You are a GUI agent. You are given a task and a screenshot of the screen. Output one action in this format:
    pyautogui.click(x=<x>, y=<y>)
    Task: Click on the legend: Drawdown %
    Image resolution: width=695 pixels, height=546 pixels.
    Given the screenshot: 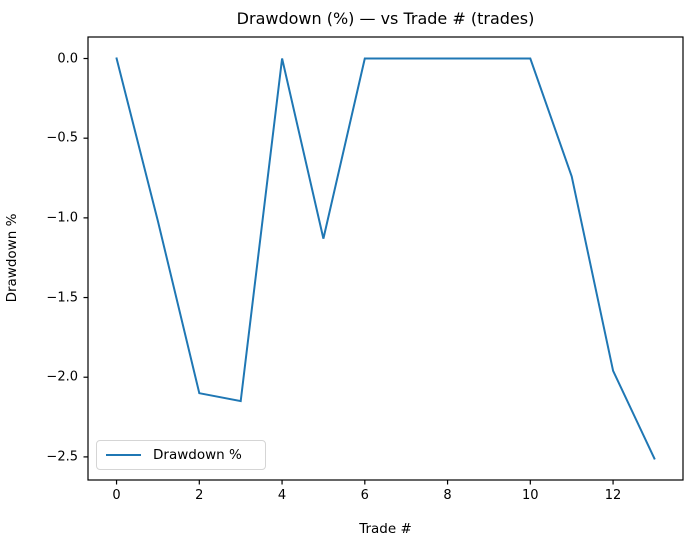 What is the action you would take?
    pyautogui.click(x=181, y=455)
    